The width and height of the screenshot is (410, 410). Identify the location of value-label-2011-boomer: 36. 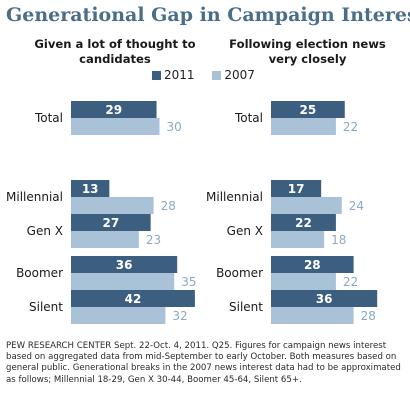
(124, 265).